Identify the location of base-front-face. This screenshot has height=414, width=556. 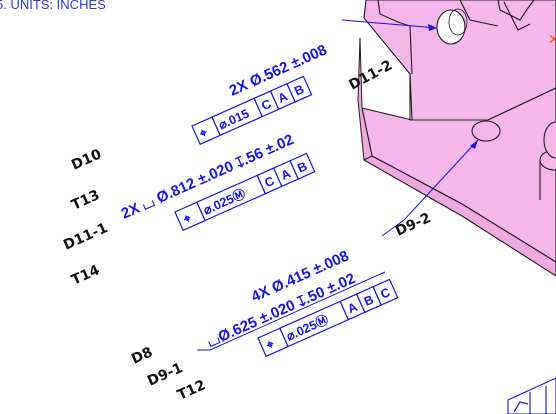
(458, 192).